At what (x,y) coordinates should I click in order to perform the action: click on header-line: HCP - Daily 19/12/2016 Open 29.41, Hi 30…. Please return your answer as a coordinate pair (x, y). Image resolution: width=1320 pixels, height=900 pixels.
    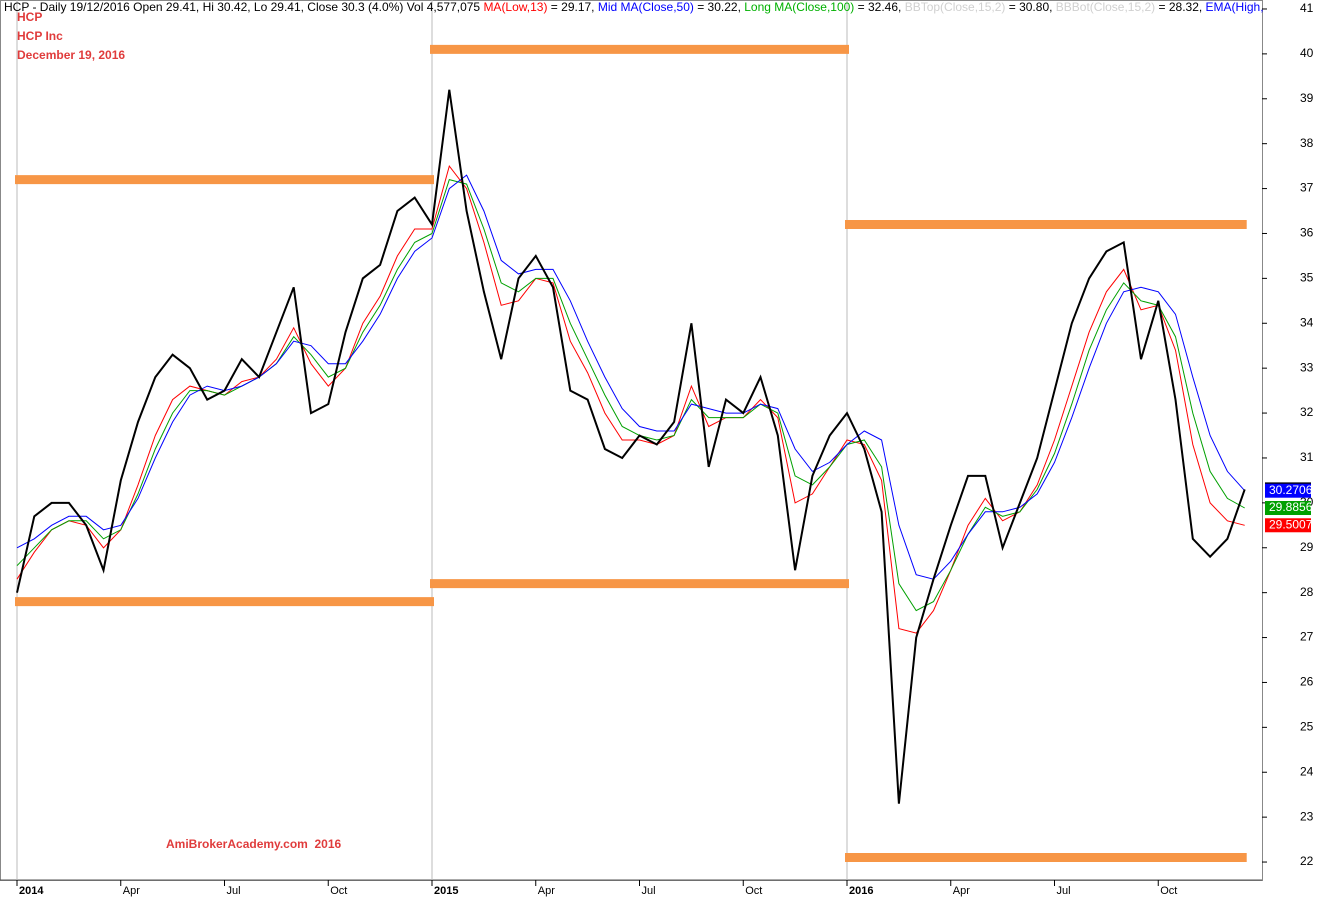
    Looking at the image, I should click on (634, 7).